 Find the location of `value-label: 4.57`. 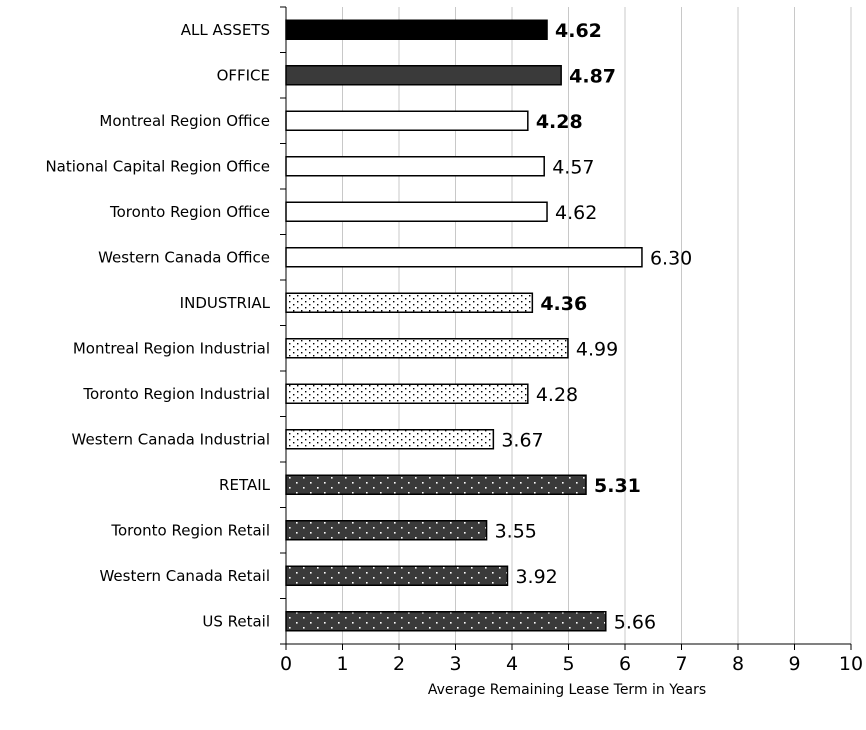

value-label: 4.57 is located at coordinates (573, 167).